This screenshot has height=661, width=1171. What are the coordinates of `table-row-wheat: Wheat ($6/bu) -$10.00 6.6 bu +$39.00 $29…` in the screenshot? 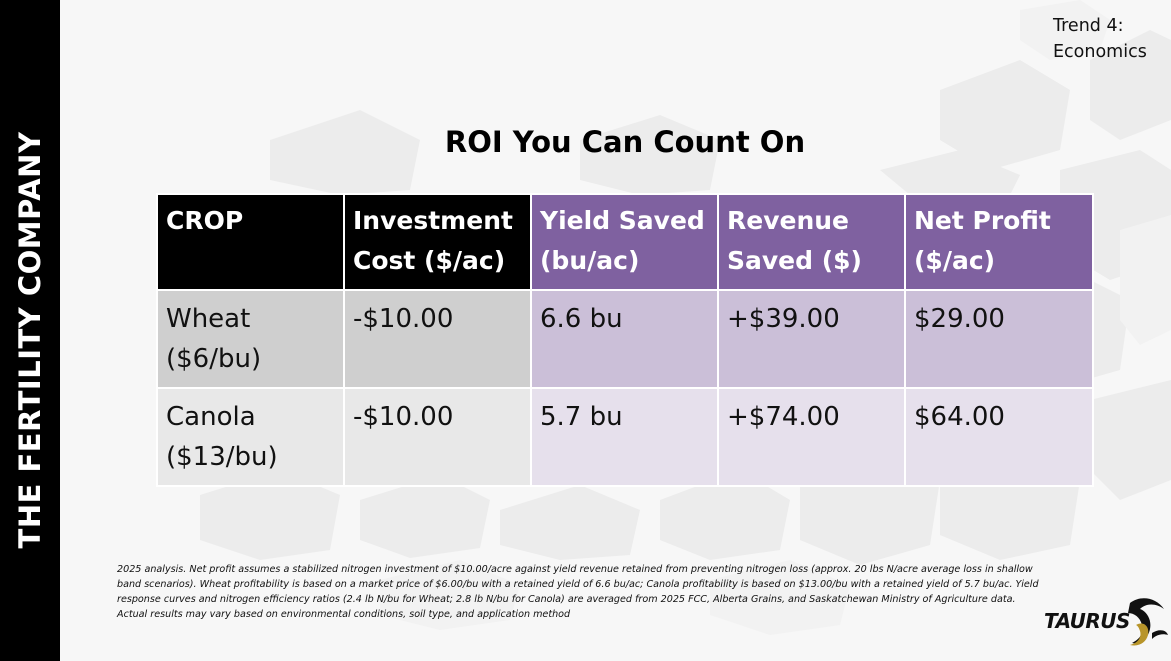 It's located at (625, 339).